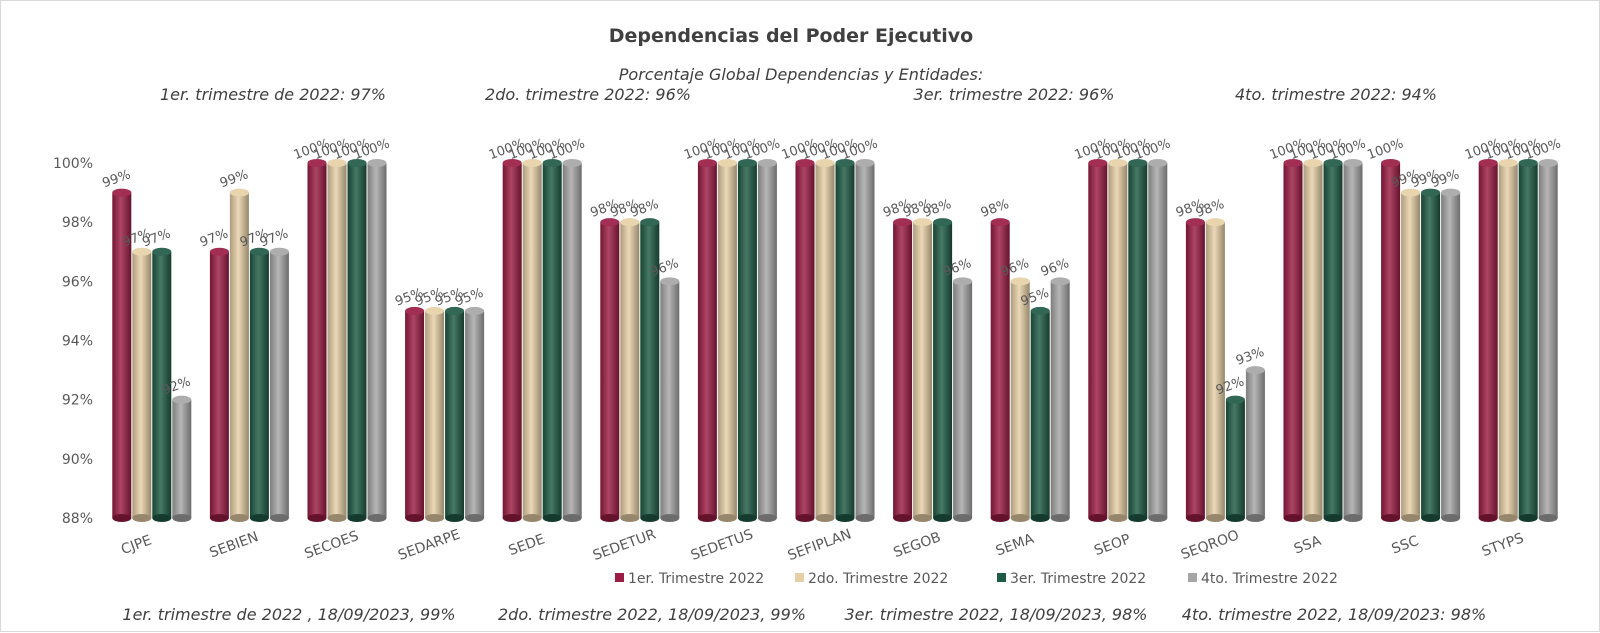 The width and height of the screenshot is (1600, 633). I want to click on category-label: SSC, so click(1406, 545).